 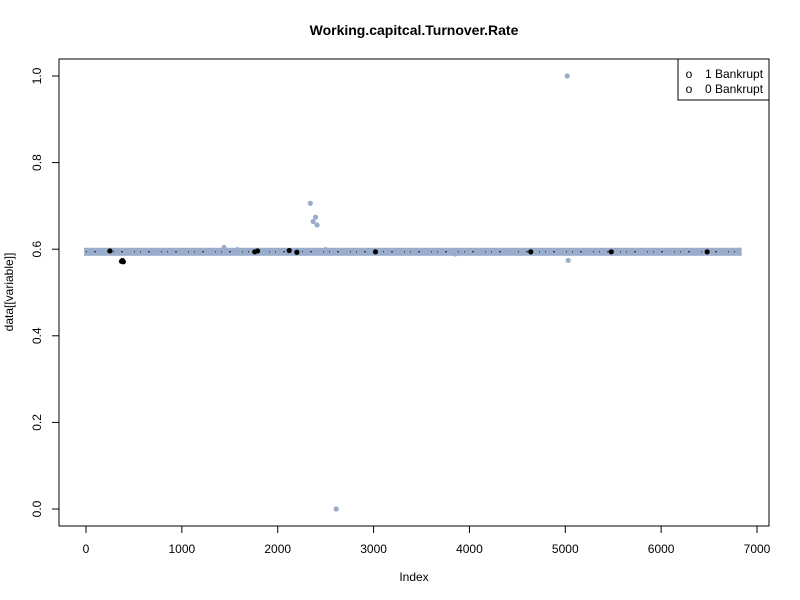 What do you see at coordinates (734, 89) in the screenshot?
I see `legend-entry-0-bankrupt: 0 Bankrupt` at bounding box center [734, 89].